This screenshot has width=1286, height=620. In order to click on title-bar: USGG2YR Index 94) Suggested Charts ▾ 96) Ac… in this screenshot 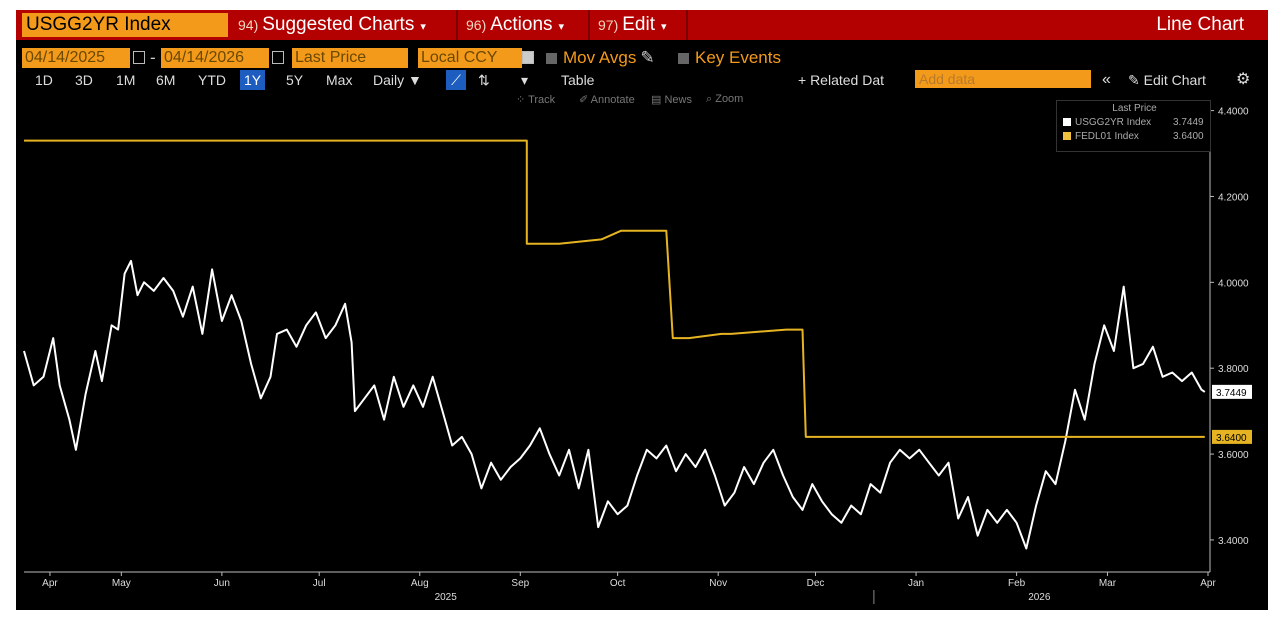, I will do `click(642, 25)`.